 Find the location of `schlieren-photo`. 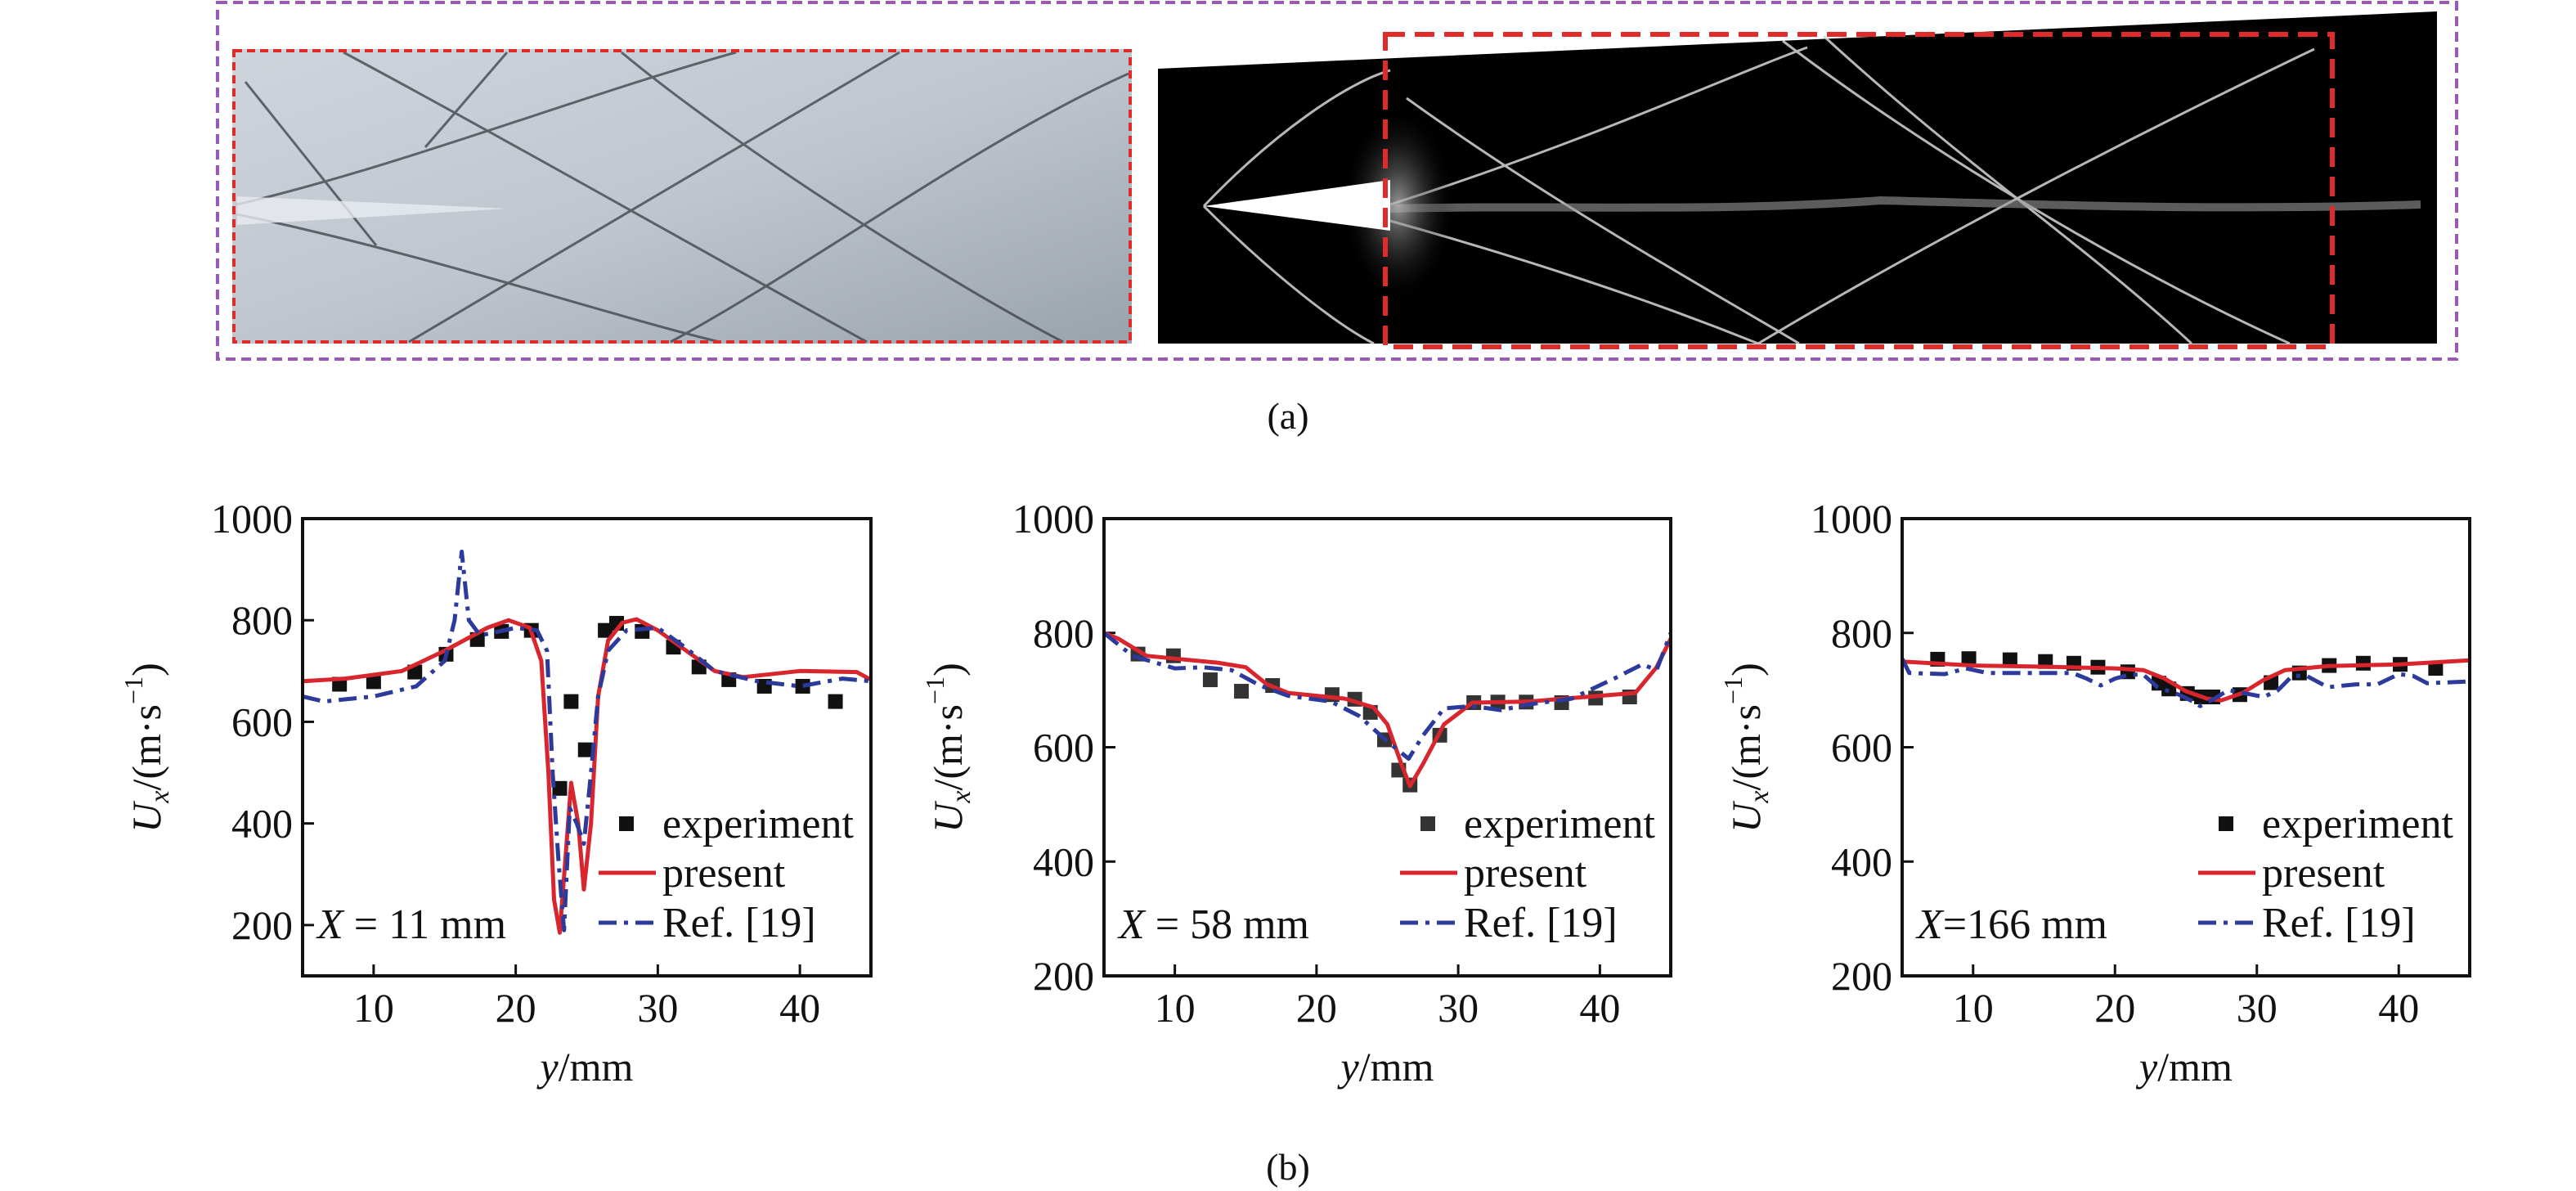

schlieren-photo is located at coordinates (682, 196).